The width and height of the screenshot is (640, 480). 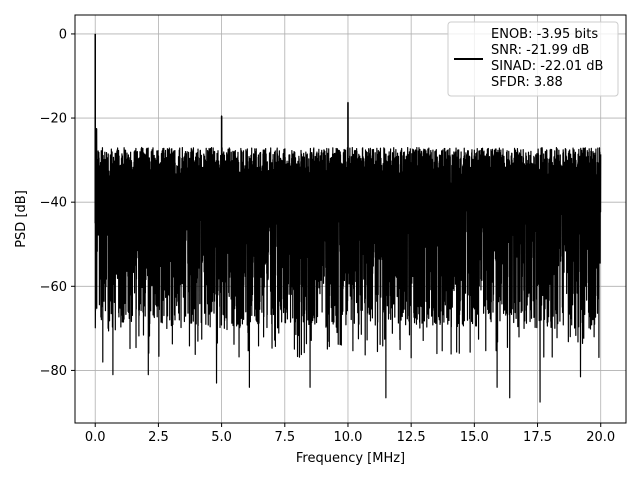 What do you see at coordinates (527, 82) in the screenshot?
I see `legend-sfdr: SFDR: 3.88` at bounding box center [527, 82].